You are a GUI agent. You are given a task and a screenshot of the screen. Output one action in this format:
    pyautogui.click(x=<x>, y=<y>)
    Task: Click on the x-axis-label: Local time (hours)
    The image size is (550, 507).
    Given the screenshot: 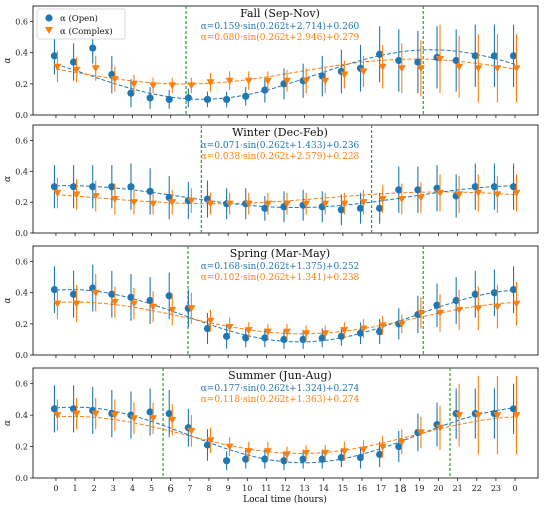 What is the action you would take?
    pyautogui.click(x=285, y=499)
    